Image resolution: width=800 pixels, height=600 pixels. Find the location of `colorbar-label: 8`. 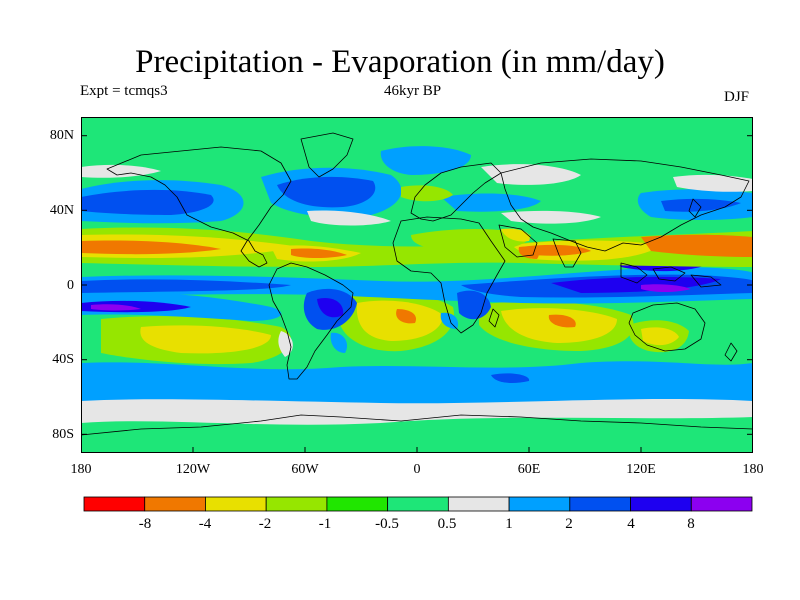

colorbar-label: 8 is located at coordinates (691, 524).